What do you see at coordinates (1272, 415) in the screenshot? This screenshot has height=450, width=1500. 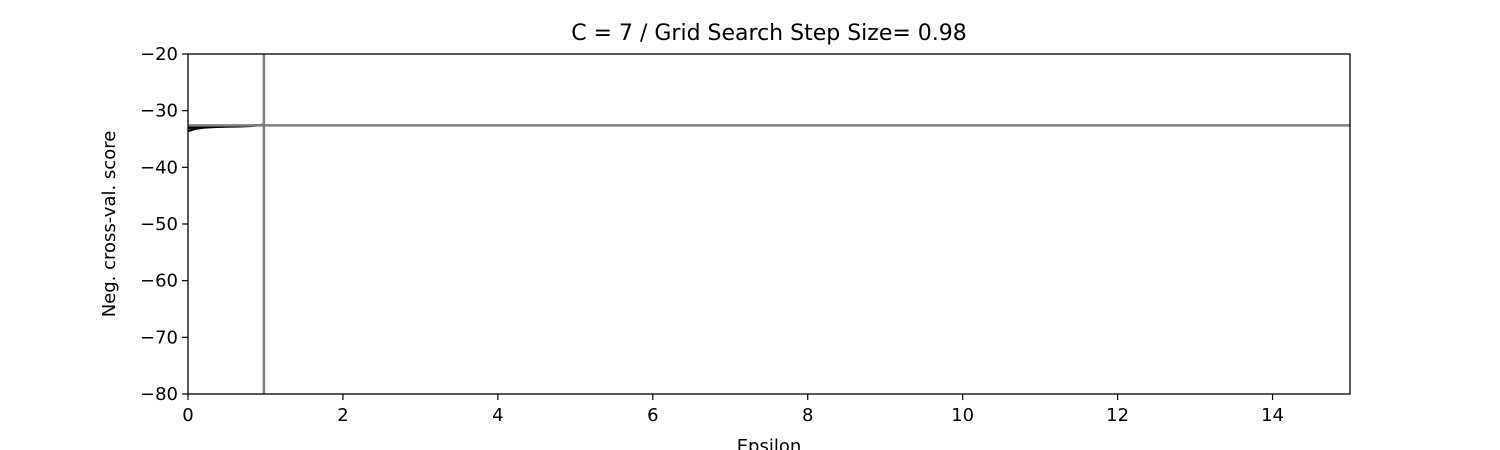 I see `x-tick-label: 14` at bounding box center [1272, 415].